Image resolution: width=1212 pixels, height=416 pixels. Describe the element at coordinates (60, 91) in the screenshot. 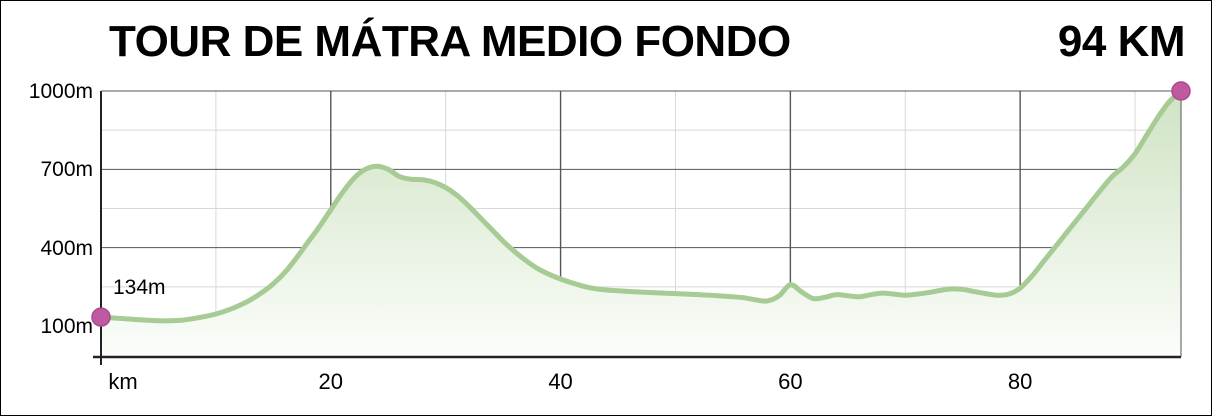

I see `y-tick-label: 1000m` at that location.